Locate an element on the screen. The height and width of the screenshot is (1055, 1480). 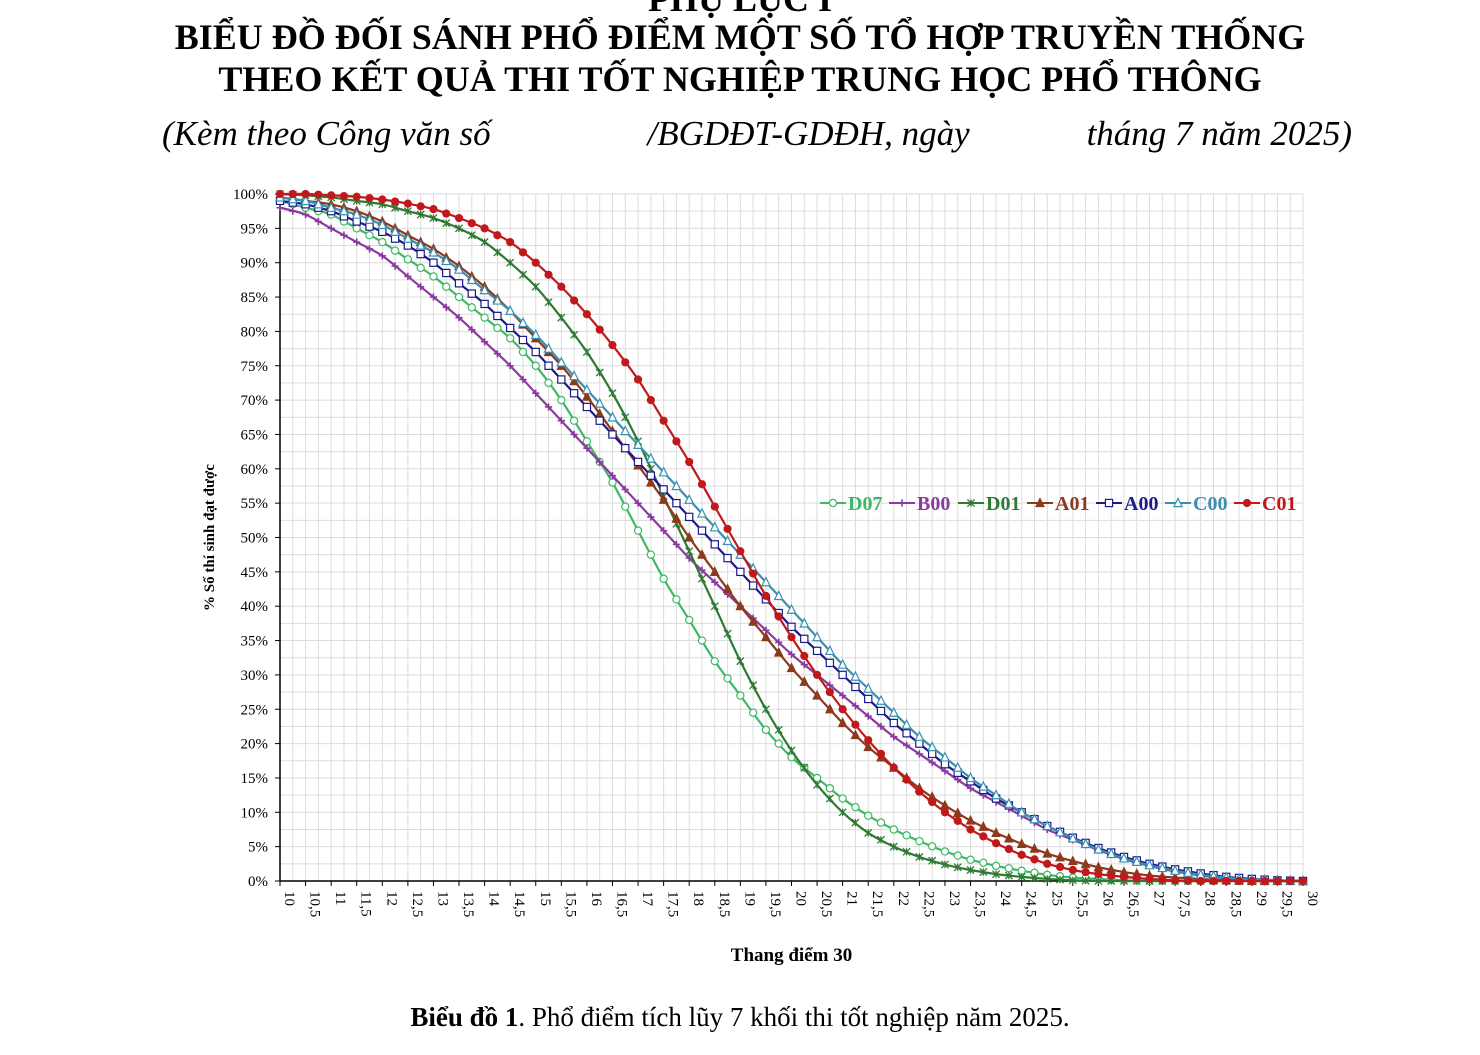
y-tick-label: 30% is located at coordinates (255, 676).